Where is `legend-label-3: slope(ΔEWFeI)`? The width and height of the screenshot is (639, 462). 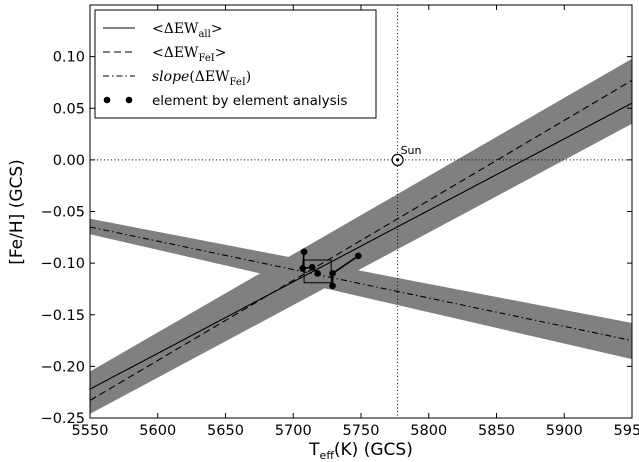 legend-label-3: slope(ΔEWFeI) is located at coordinates (201, 78).